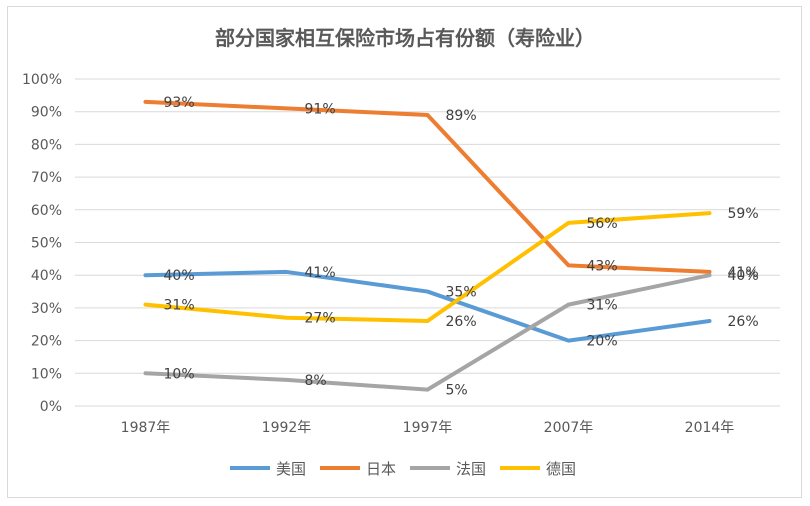 The height and width of the screenshot is (506, 810). What do you see at coordinates (320, 319) in the screenshot?
I see `data-label: 27%` at bounding box center [320, 319].